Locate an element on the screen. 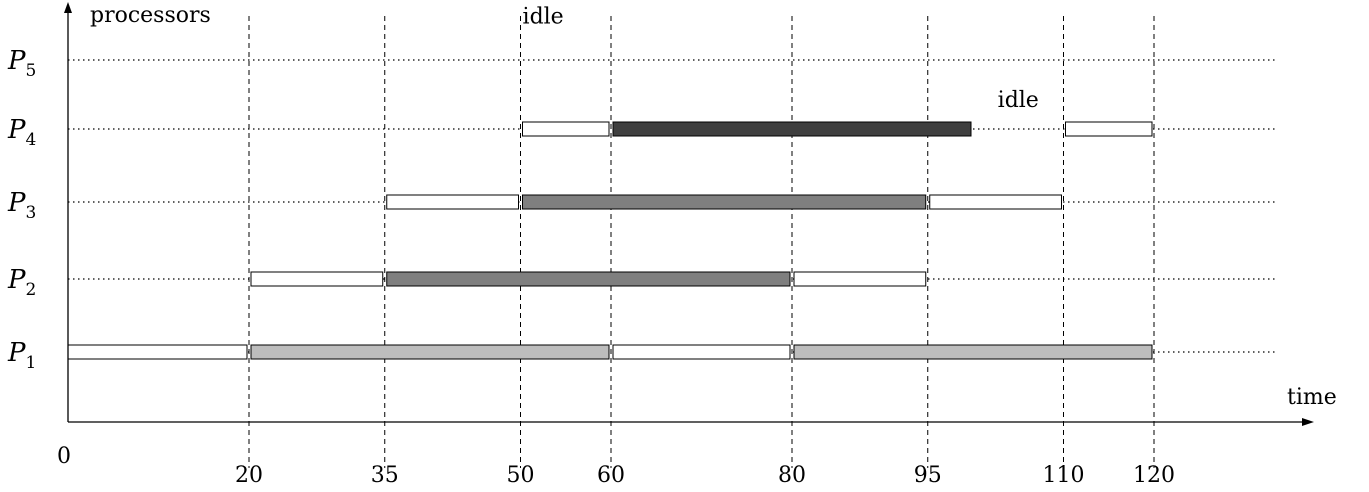  y-axis-title: processors is located at coordinates (150, 15).